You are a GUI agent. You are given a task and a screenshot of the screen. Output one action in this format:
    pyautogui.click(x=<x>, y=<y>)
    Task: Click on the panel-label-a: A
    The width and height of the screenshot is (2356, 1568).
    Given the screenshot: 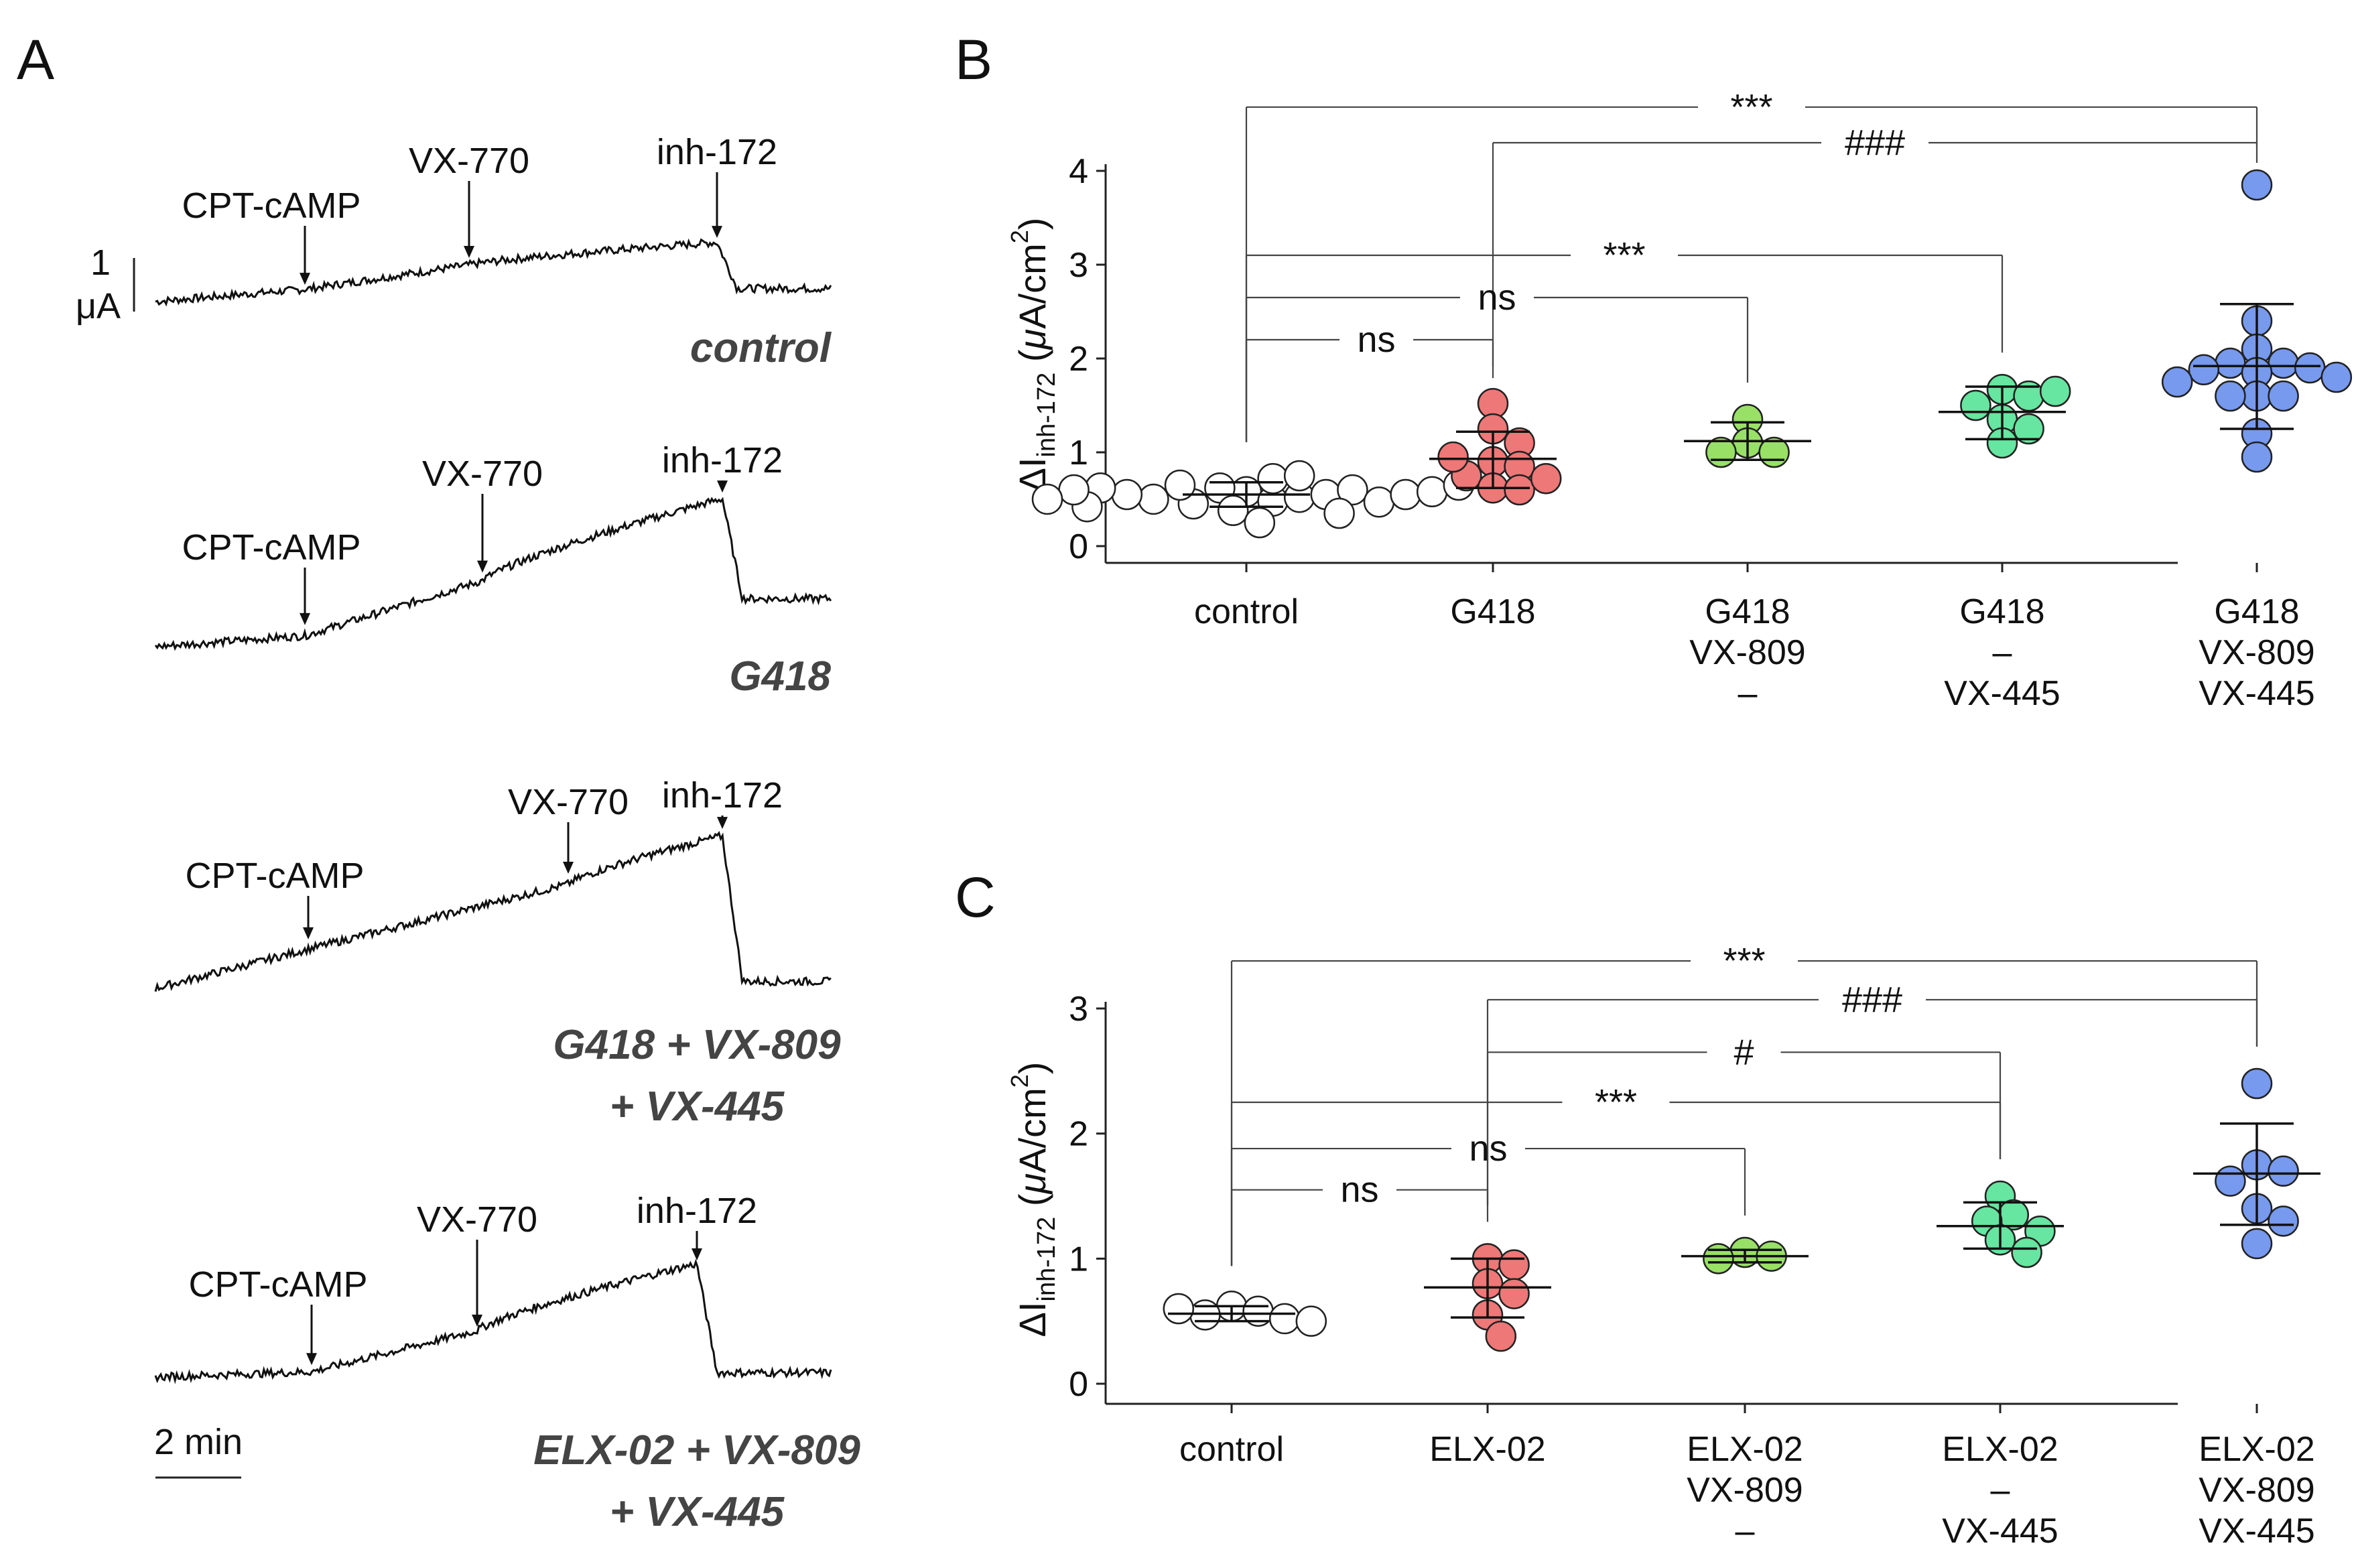 What is the action you would take?
    pyautogui.click(x=35, y=59)
    